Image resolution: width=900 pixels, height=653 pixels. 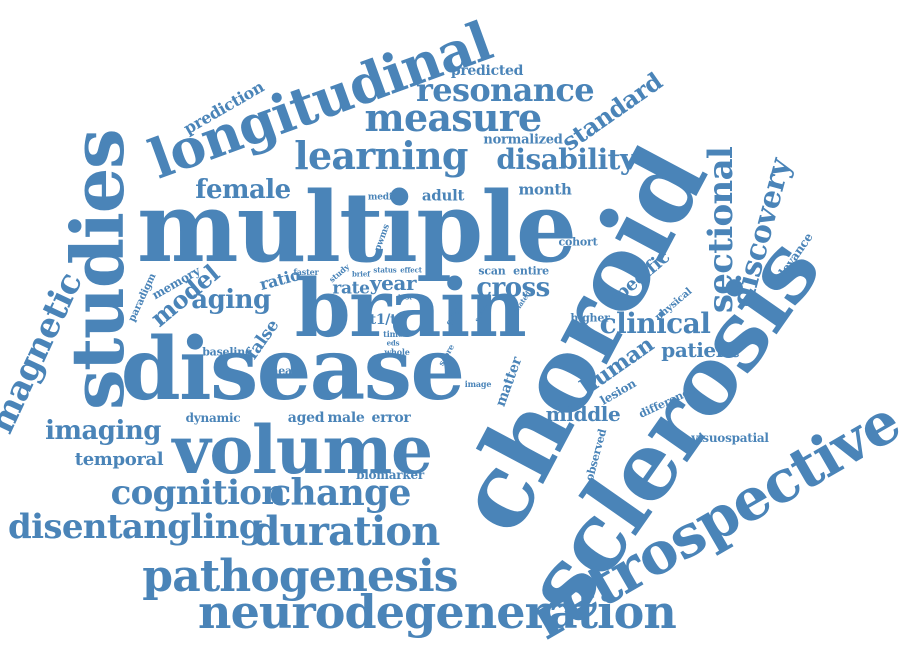 What do you see at coordinates (393, 343) in the screenshot?
I see `word-eds: eds` at bounding box center [393, 343].